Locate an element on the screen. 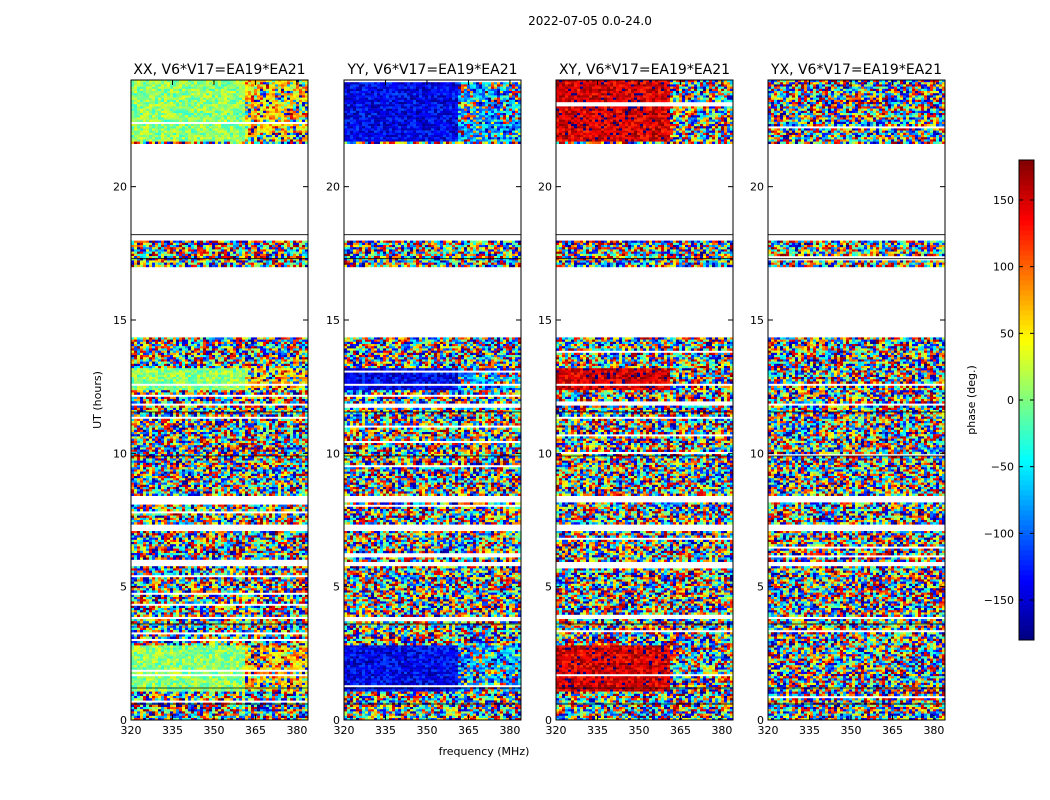  colorbar-tick-label: 0 is located at coordinates (1010, 400).